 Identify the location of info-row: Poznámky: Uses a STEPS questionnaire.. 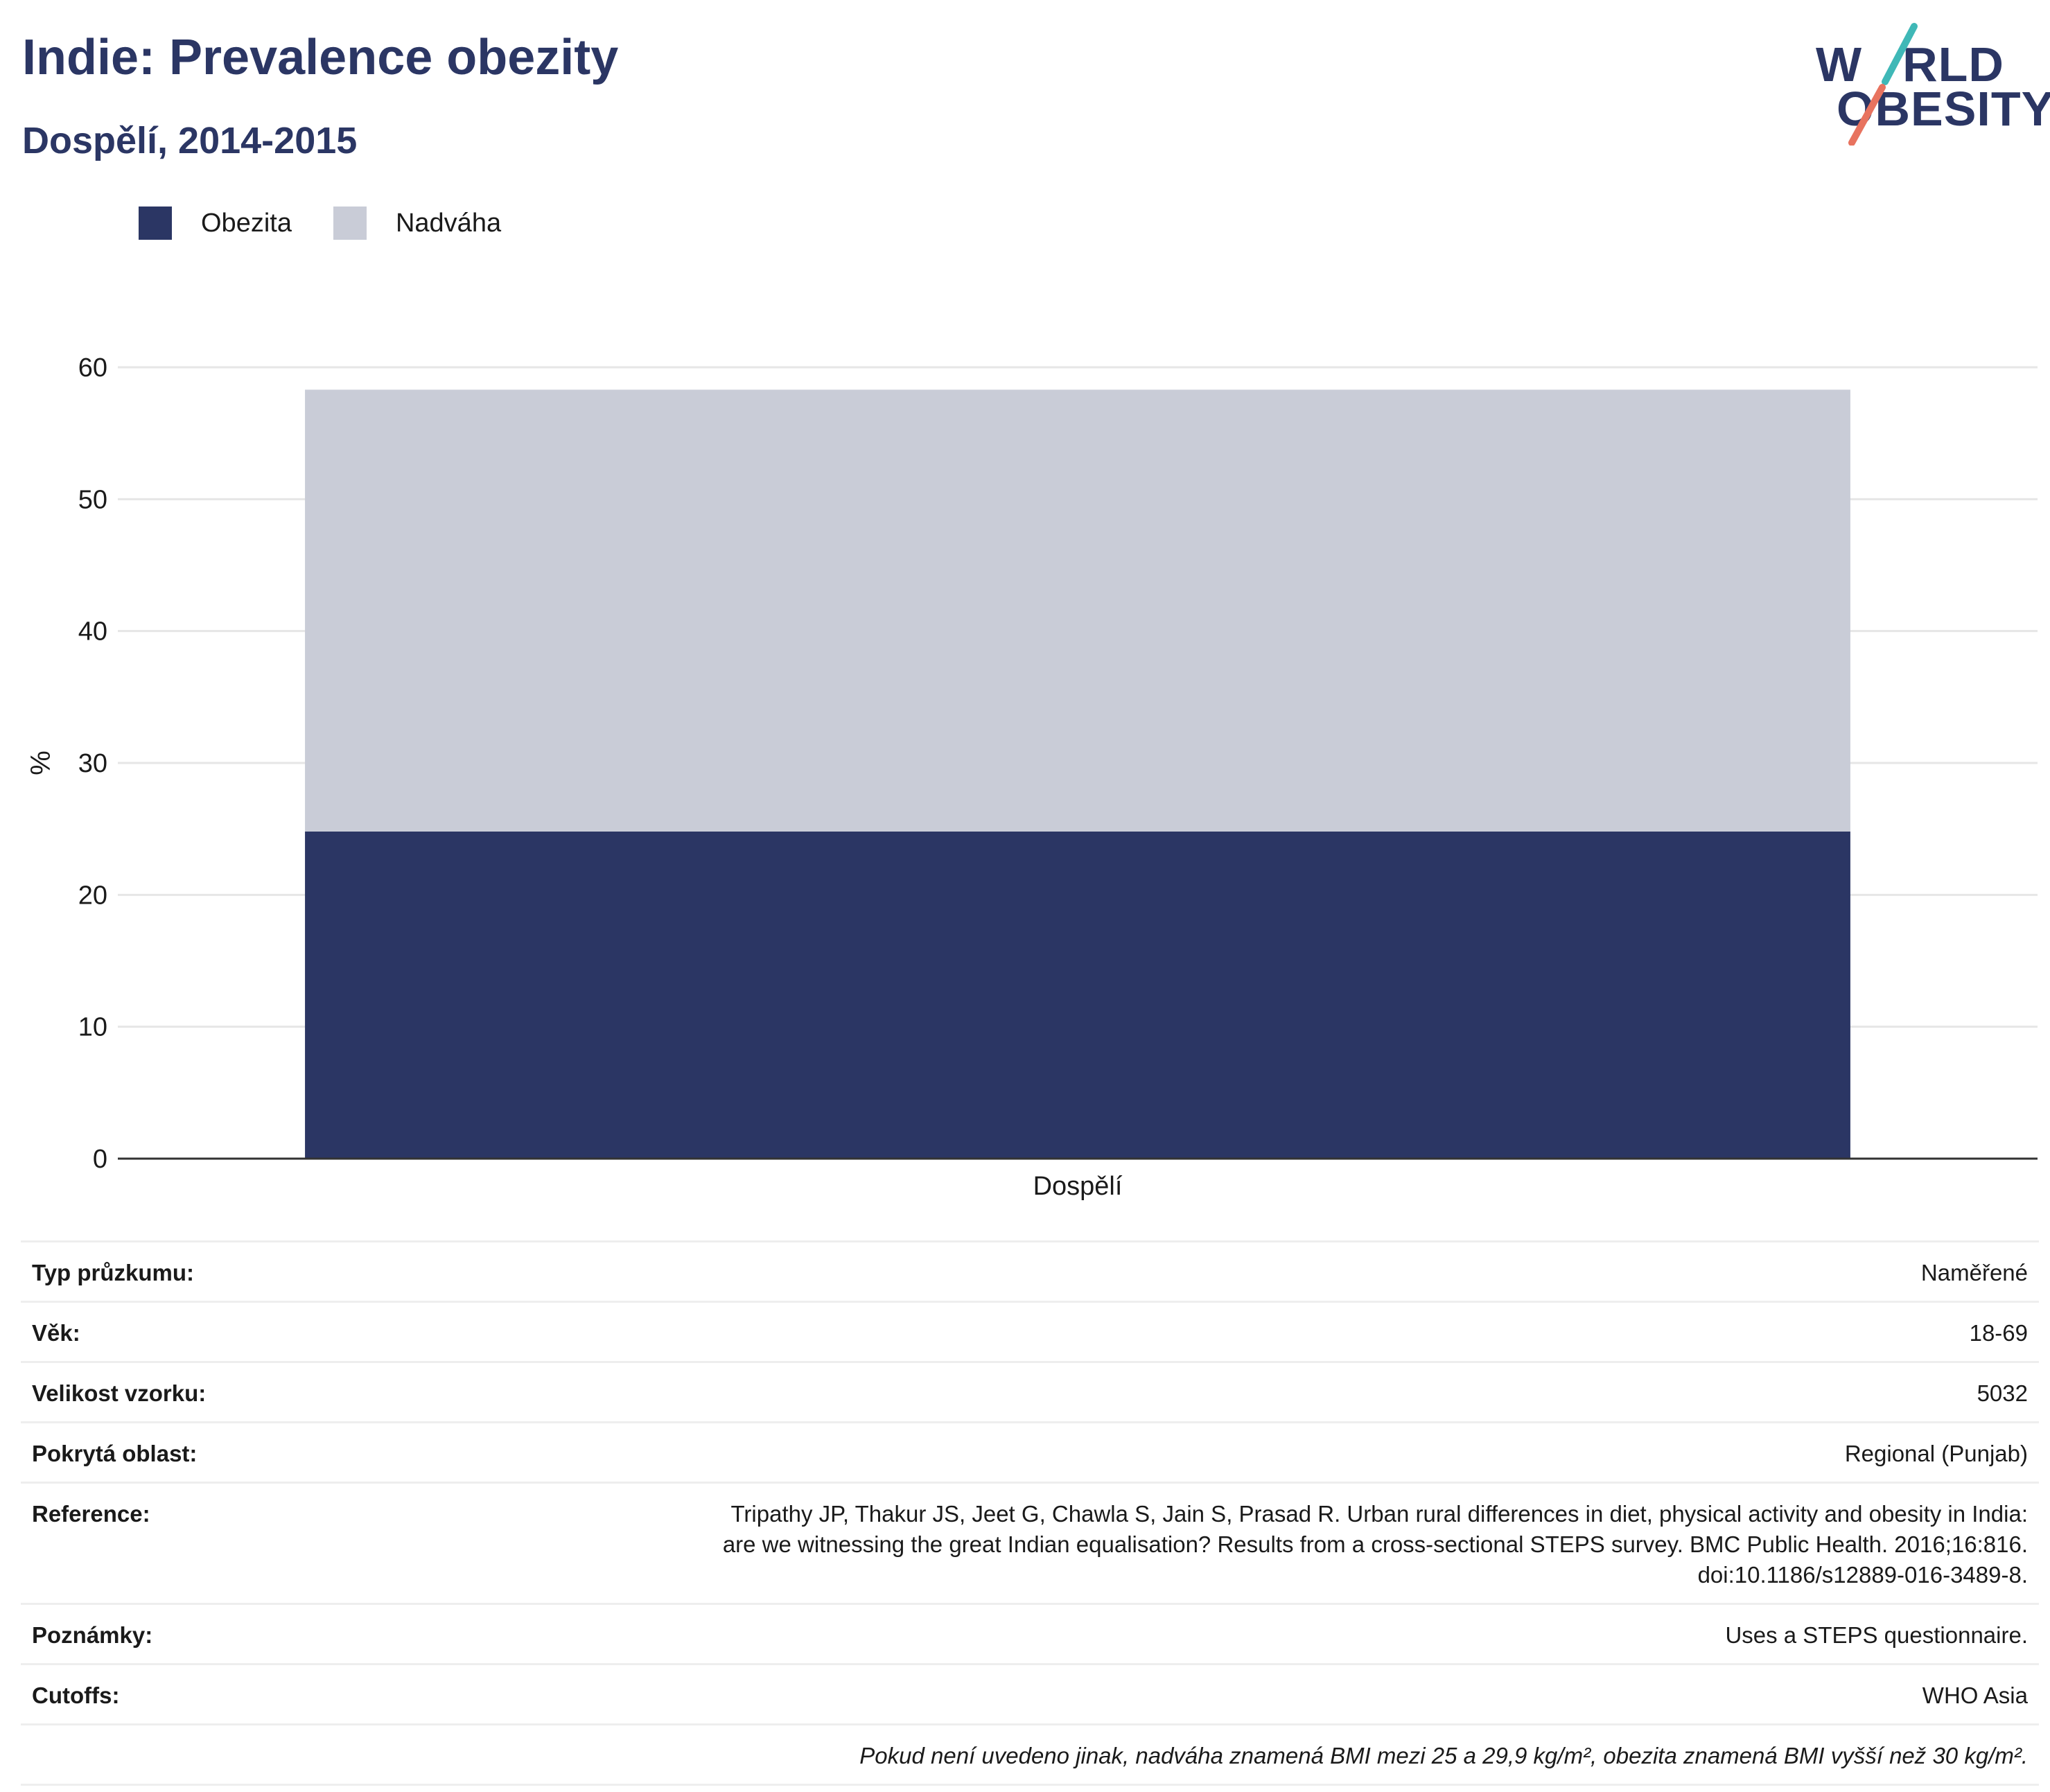
(1030, 1634).